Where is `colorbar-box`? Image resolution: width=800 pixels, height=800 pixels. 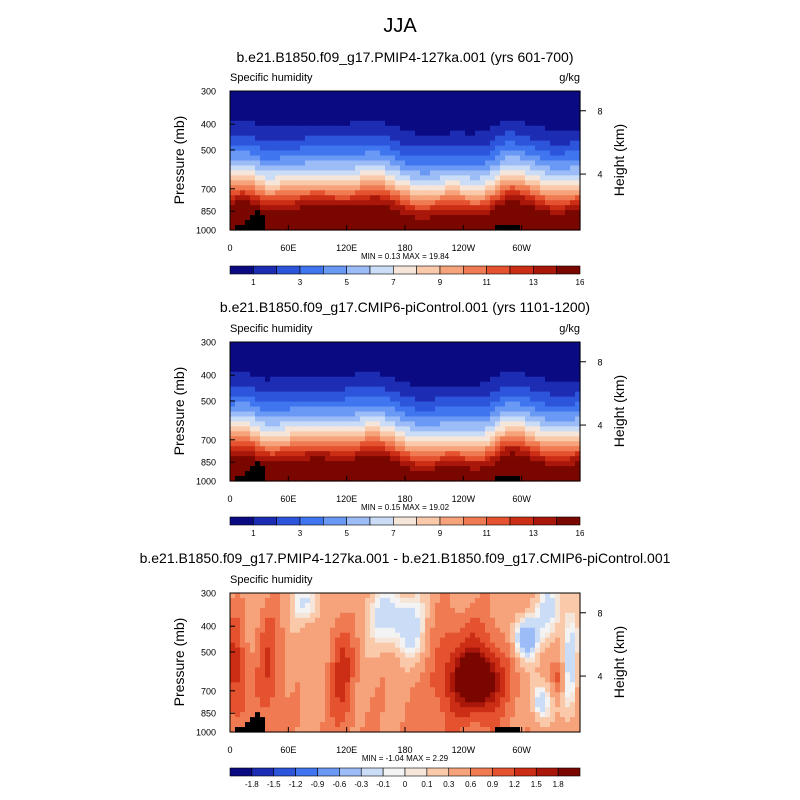
colorbar-box is located at coordinates (358, 270).